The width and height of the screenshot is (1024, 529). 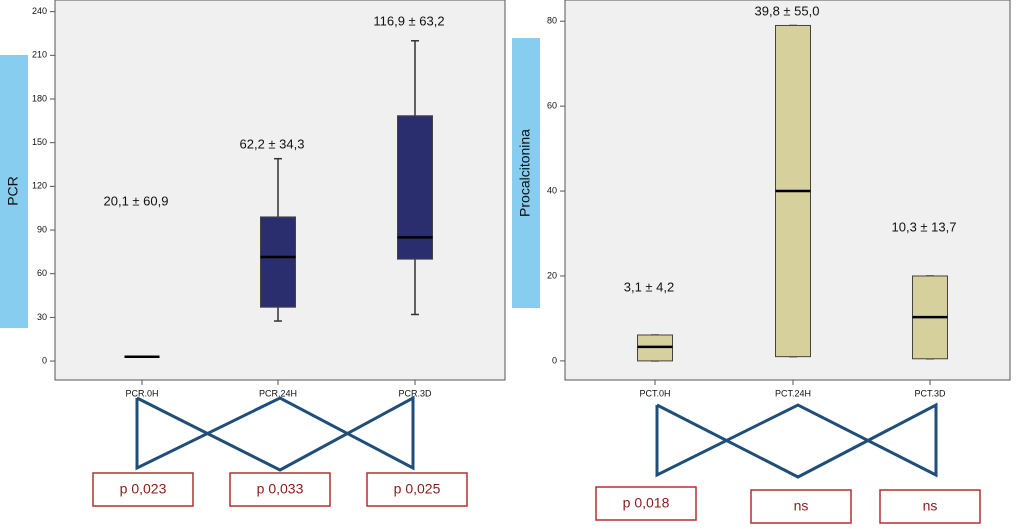 What do you see at coordinates (39, 186) in the screenshot?
I see `y-tick-label: 120` at bounding box center [39, 186].